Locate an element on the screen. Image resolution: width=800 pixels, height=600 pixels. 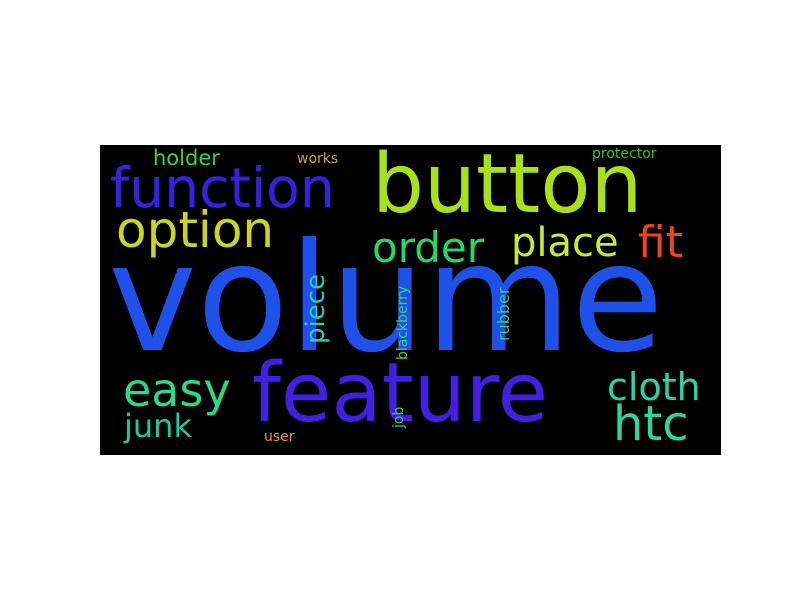
word-htc: htc is located at coordinates (651, 424).